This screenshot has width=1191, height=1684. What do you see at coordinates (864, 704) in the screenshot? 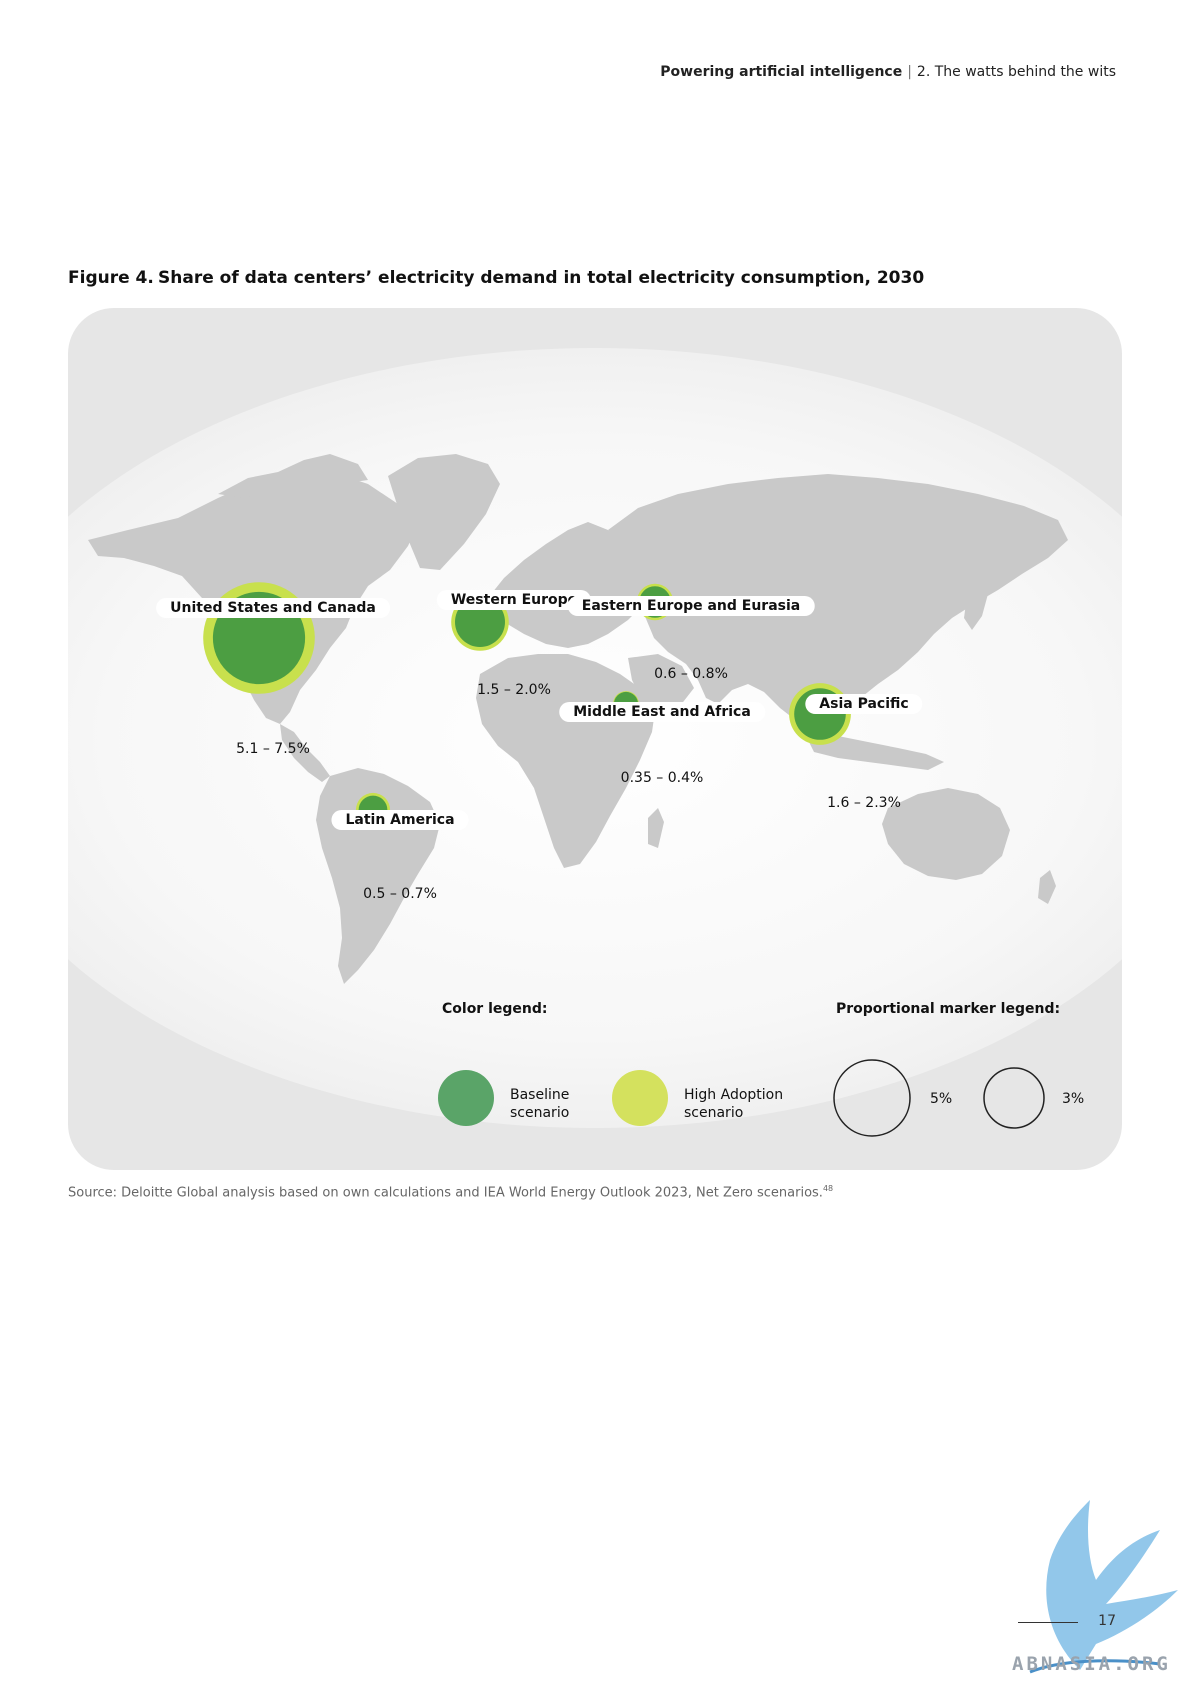
I see `region-label-asia-pacific: Asia Pacific` at bounding box center [864, 704].